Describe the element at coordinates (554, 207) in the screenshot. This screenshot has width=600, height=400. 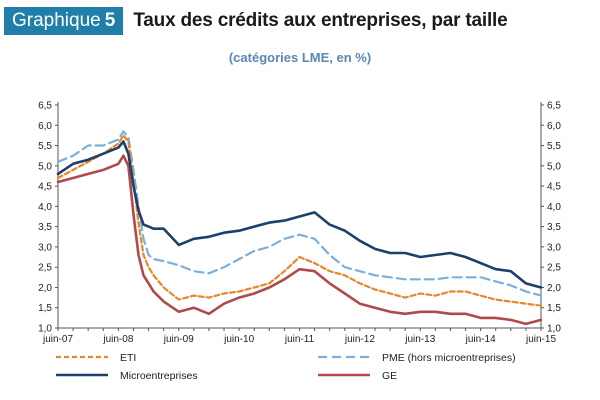
I see `y-tick-label-right: 4,0` at that location.